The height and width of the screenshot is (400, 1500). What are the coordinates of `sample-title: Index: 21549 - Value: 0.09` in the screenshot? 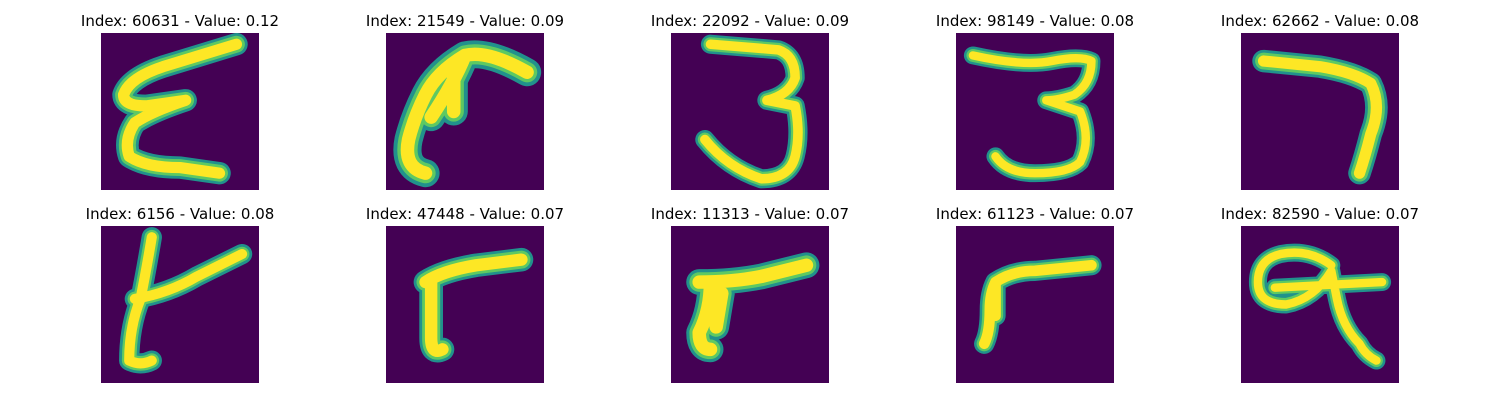 It's located at (465, 21).